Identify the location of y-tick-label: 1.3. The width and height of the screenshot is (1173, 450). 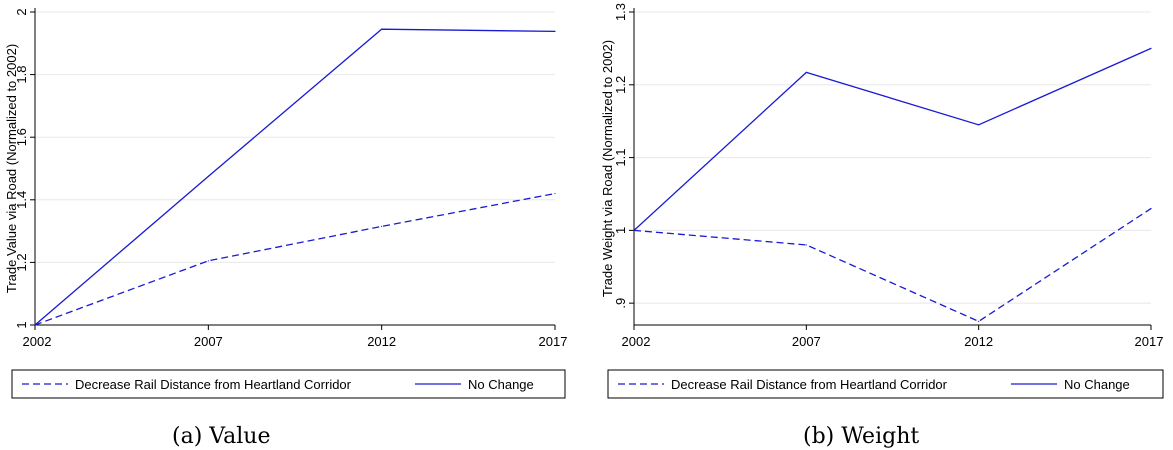
(620, 12).